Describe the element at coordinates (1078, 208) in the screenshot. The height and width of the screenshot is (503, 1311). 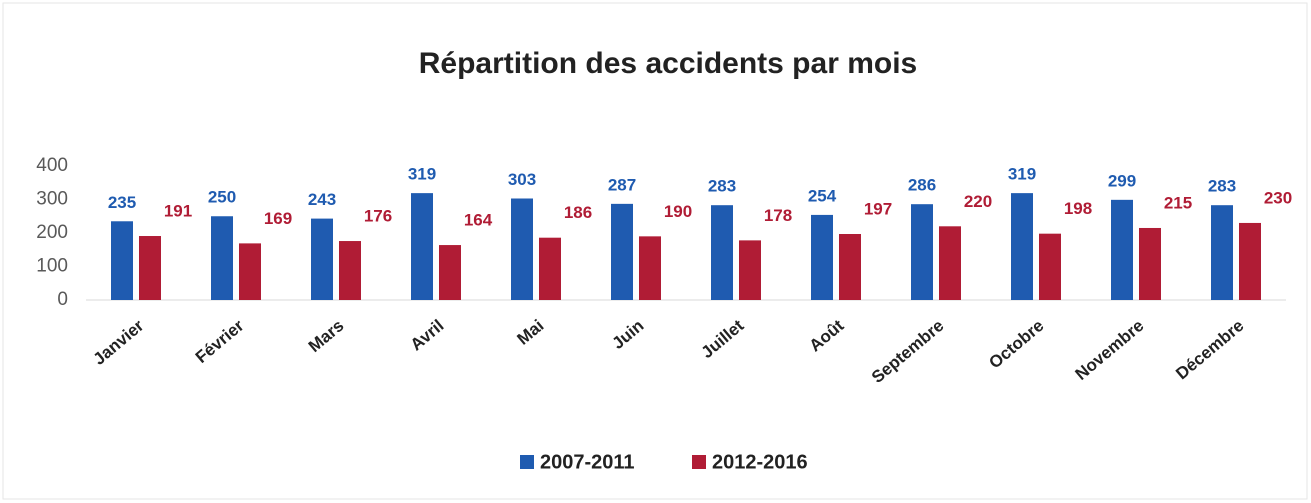
I see `data-label: 198` at that location.